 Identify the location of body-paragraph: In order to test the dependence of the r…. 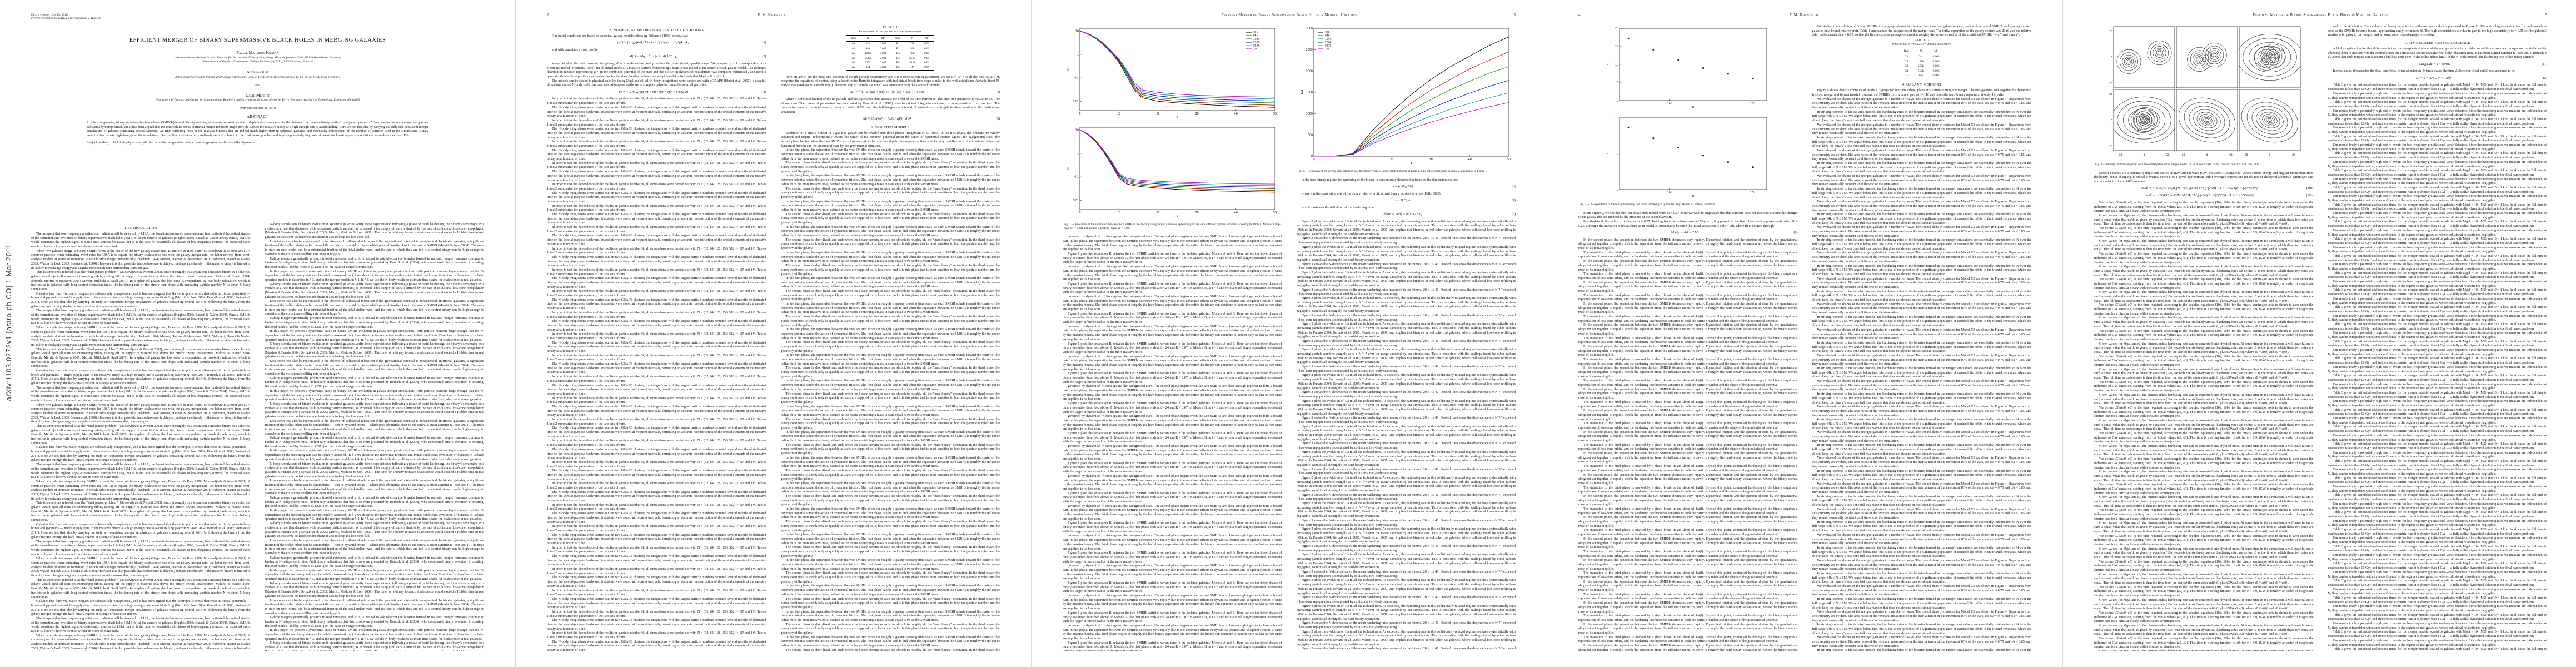
(656, 186).